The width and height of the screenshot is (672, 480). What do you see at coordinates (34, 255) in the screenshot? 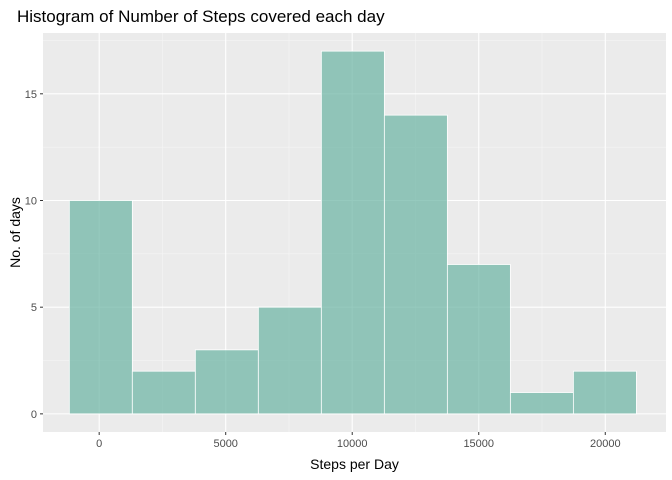
I see `y-axis-ticks: 0 5 10 15` at bounding box center [34, 255].